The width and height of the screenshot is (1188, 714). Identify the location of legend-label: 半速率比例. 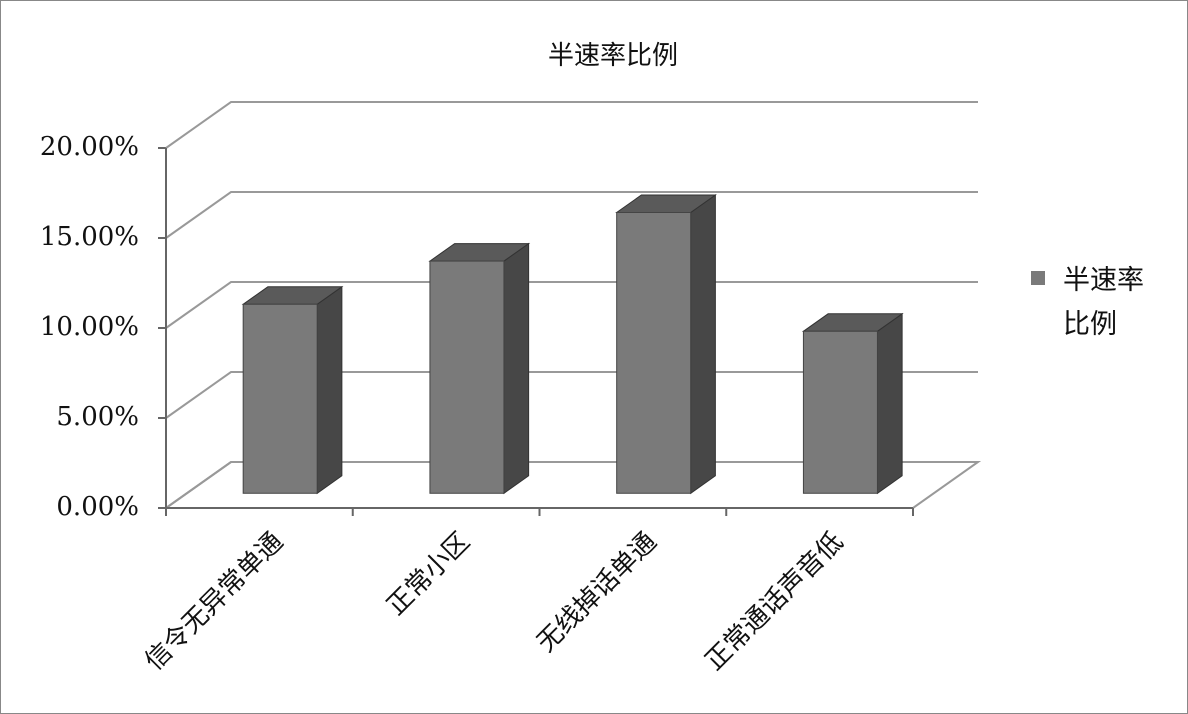
(1103, 302).